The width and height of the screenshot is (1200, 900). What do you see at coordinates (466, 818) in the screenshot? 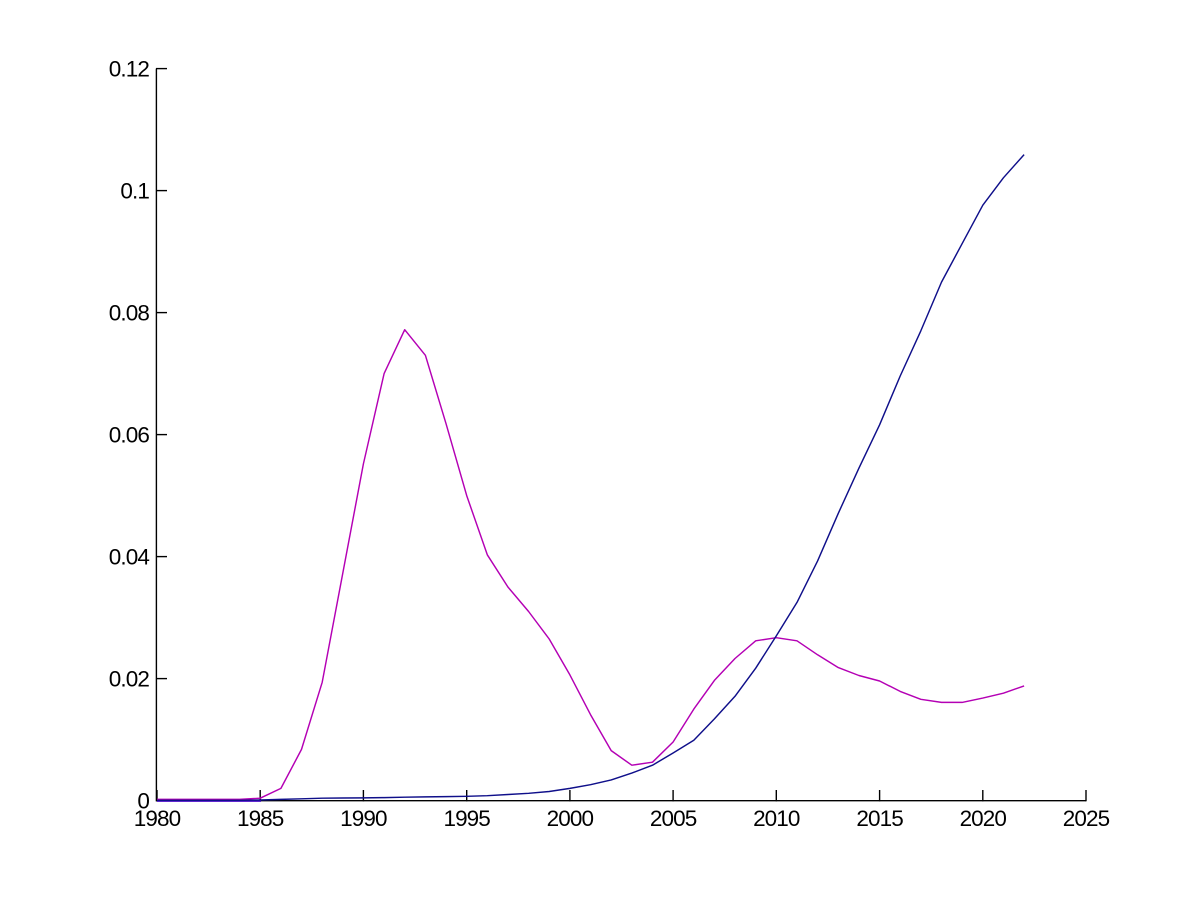
I see `svg-text: 1995` at bounding box center [466, 818].